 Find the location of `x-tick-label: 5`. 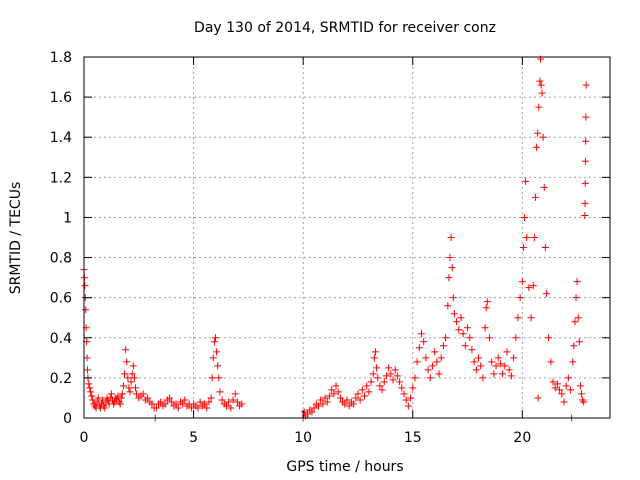

x-tick-label: 5 is located at coordinates (193, 438).